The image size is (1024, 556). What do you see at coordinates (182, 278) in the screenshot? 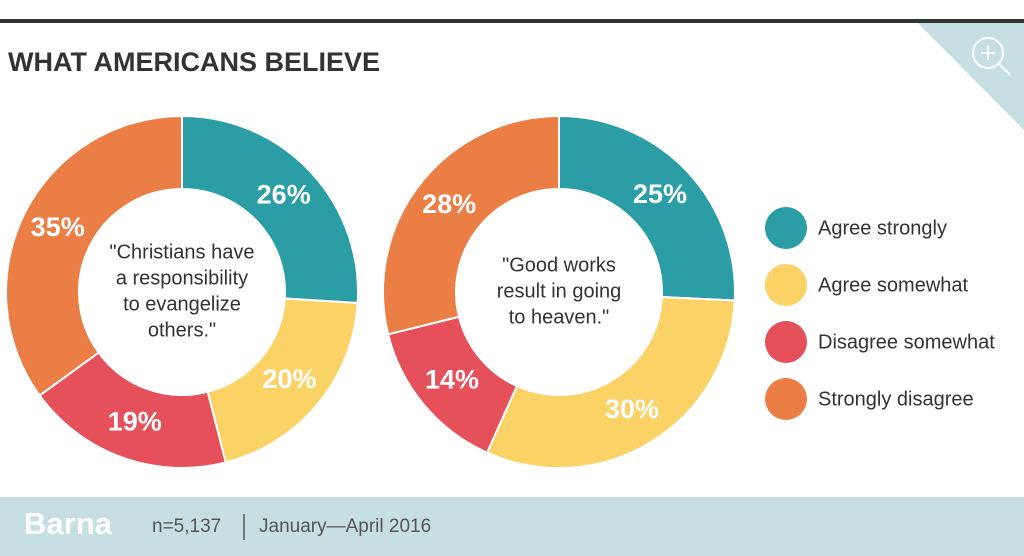
I see `center-text: a responsibility` at bounding box center [182, 278].